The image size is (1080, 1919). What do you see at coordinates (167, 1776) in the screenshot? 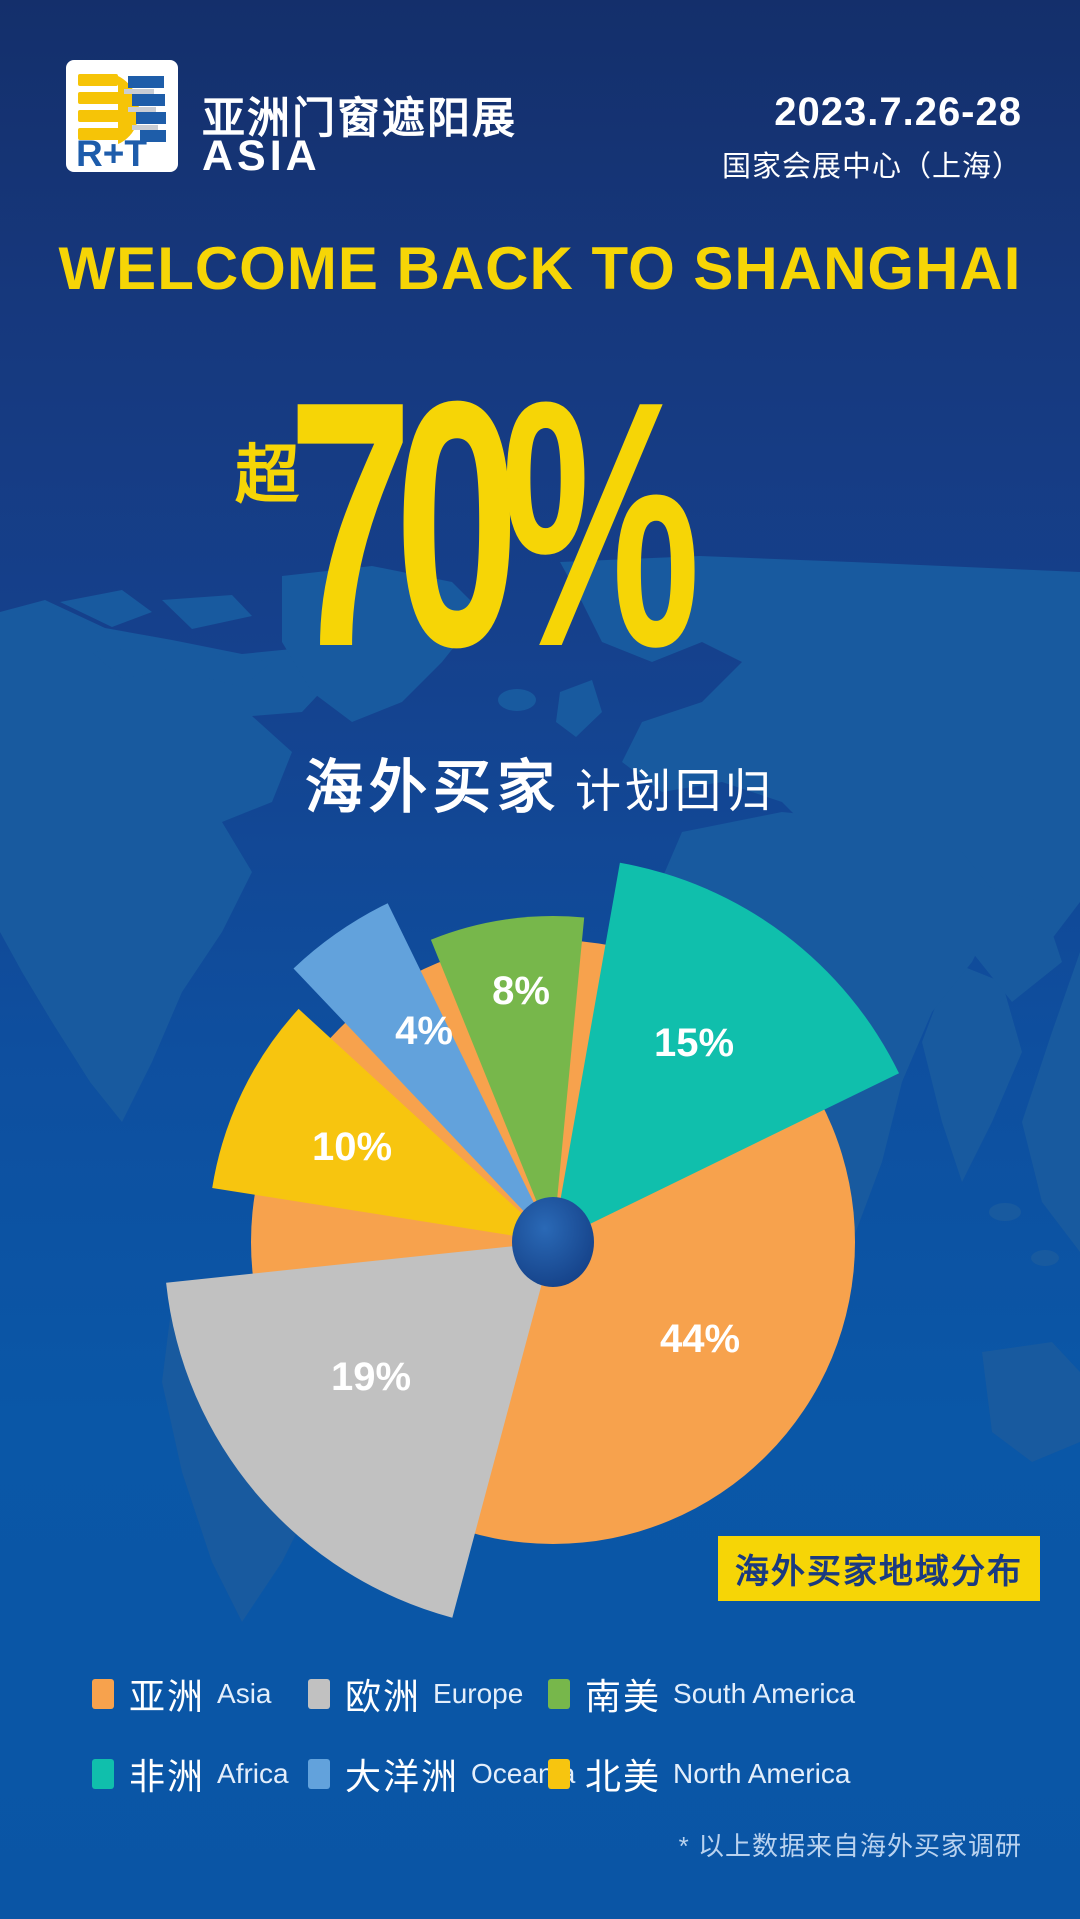
I see `legend-label-cn: 非洲` at bounding box center [167, 1776].